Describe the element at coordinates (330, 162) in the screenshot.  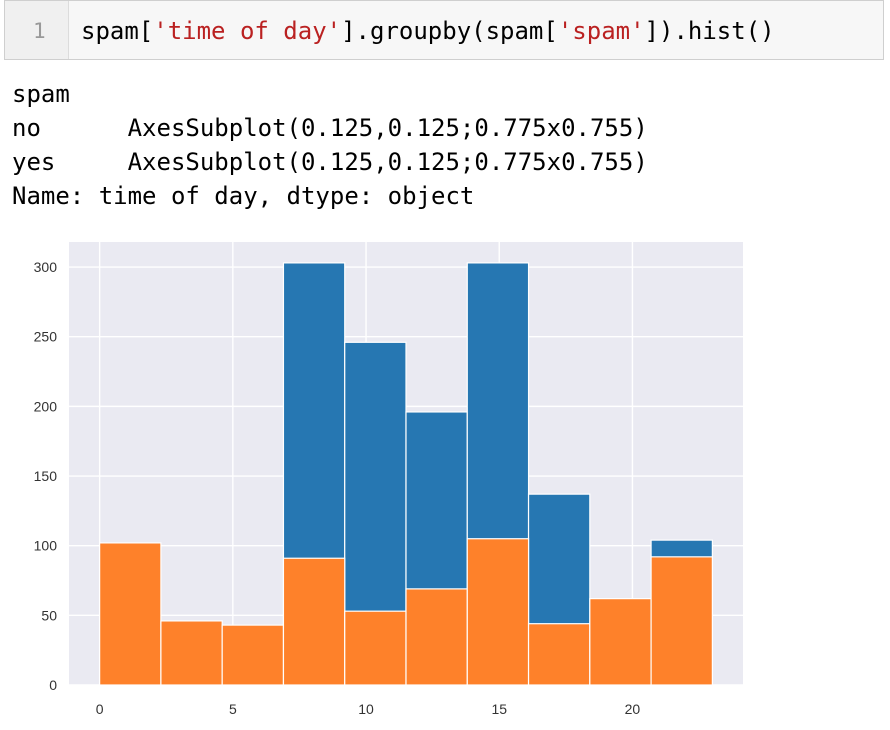
I see `output-line: yes AxesSubplot(0.125,0.125;0.775x0.755)` at that location.